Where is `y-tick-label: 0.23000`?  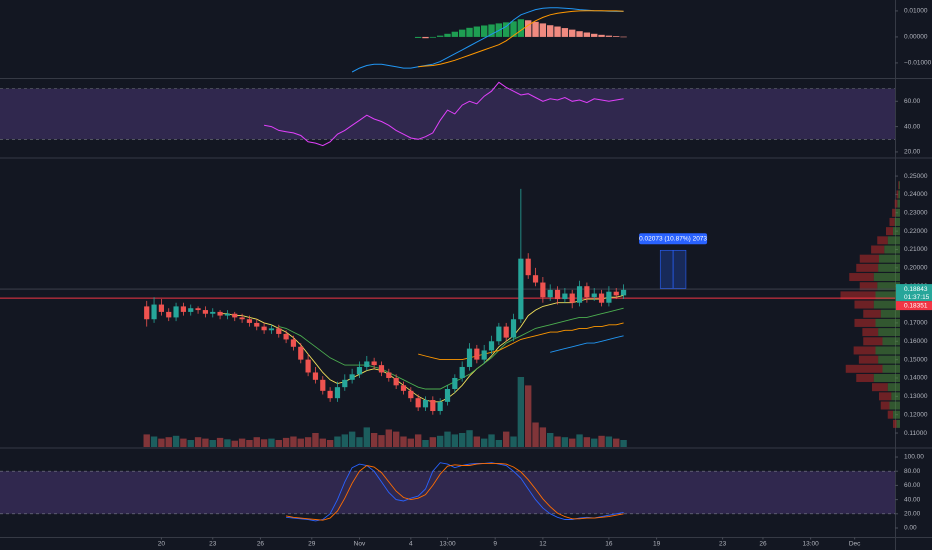
y-tick-label: 0.23000 is located at coordinates (916, 213).